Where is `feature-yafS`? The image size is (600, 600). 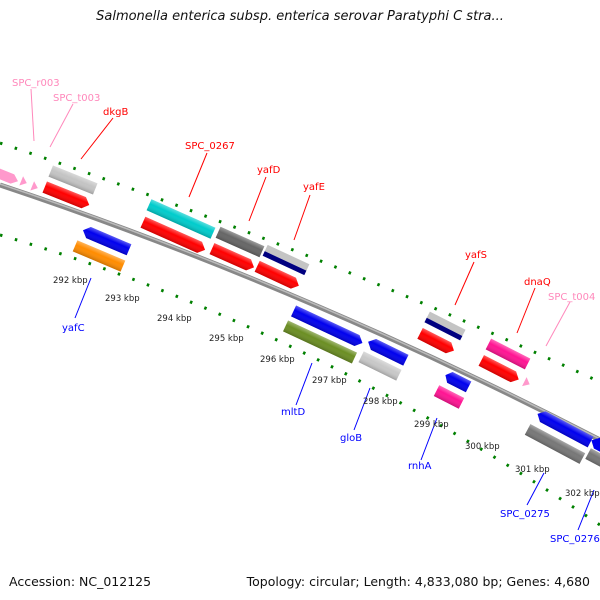 feature-yafS is located at coordinates (436, 342).